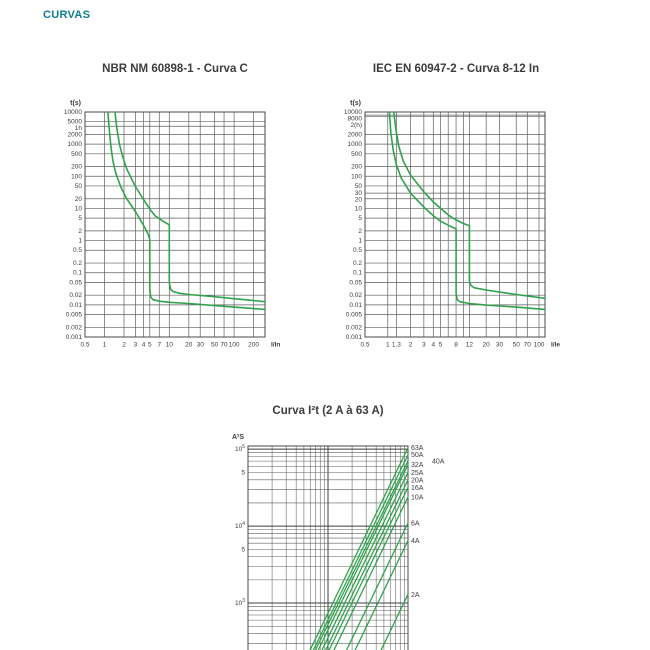  Describe the element at coordinates (417, 497) in the screenshot. I see `svg-text: 10A` at that location.